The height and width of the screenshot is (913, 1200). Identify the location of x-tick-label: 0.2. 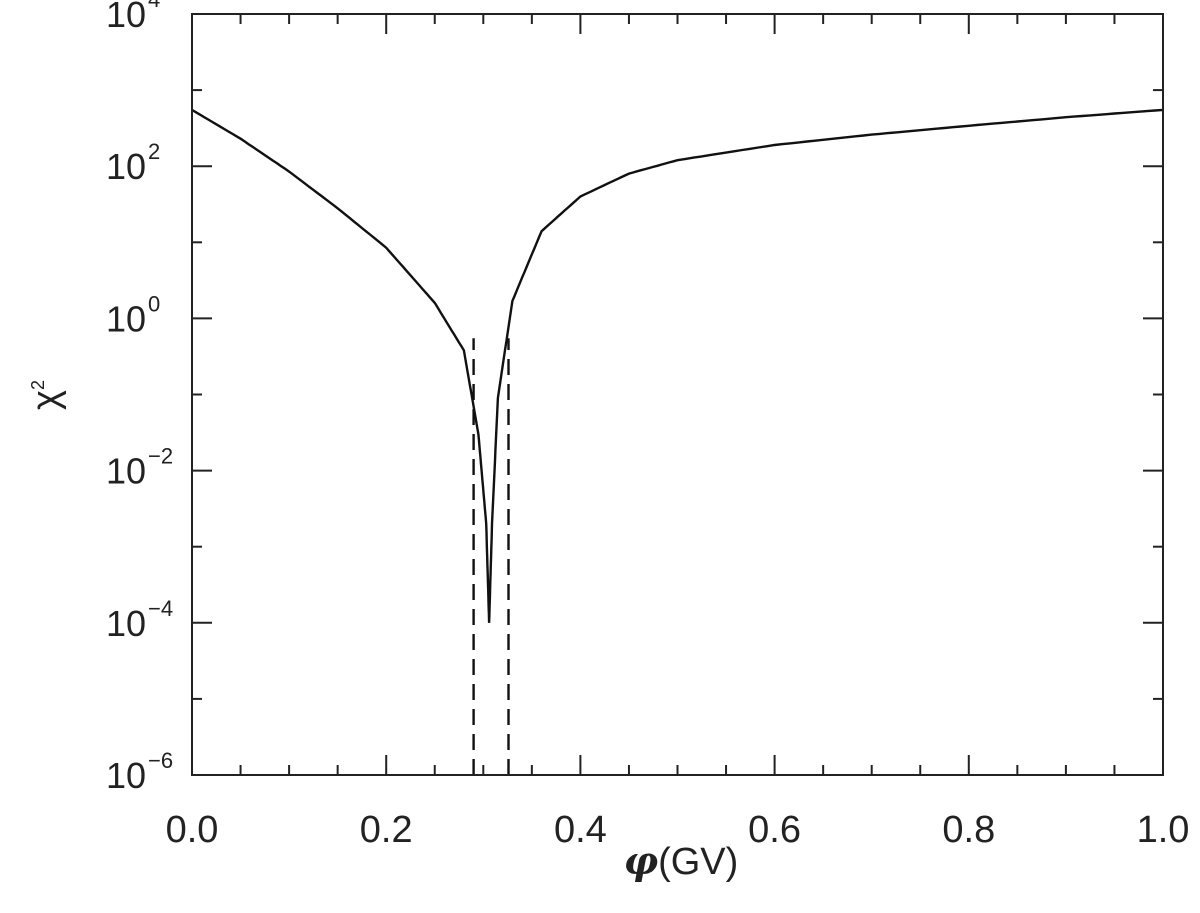
(386, 830).